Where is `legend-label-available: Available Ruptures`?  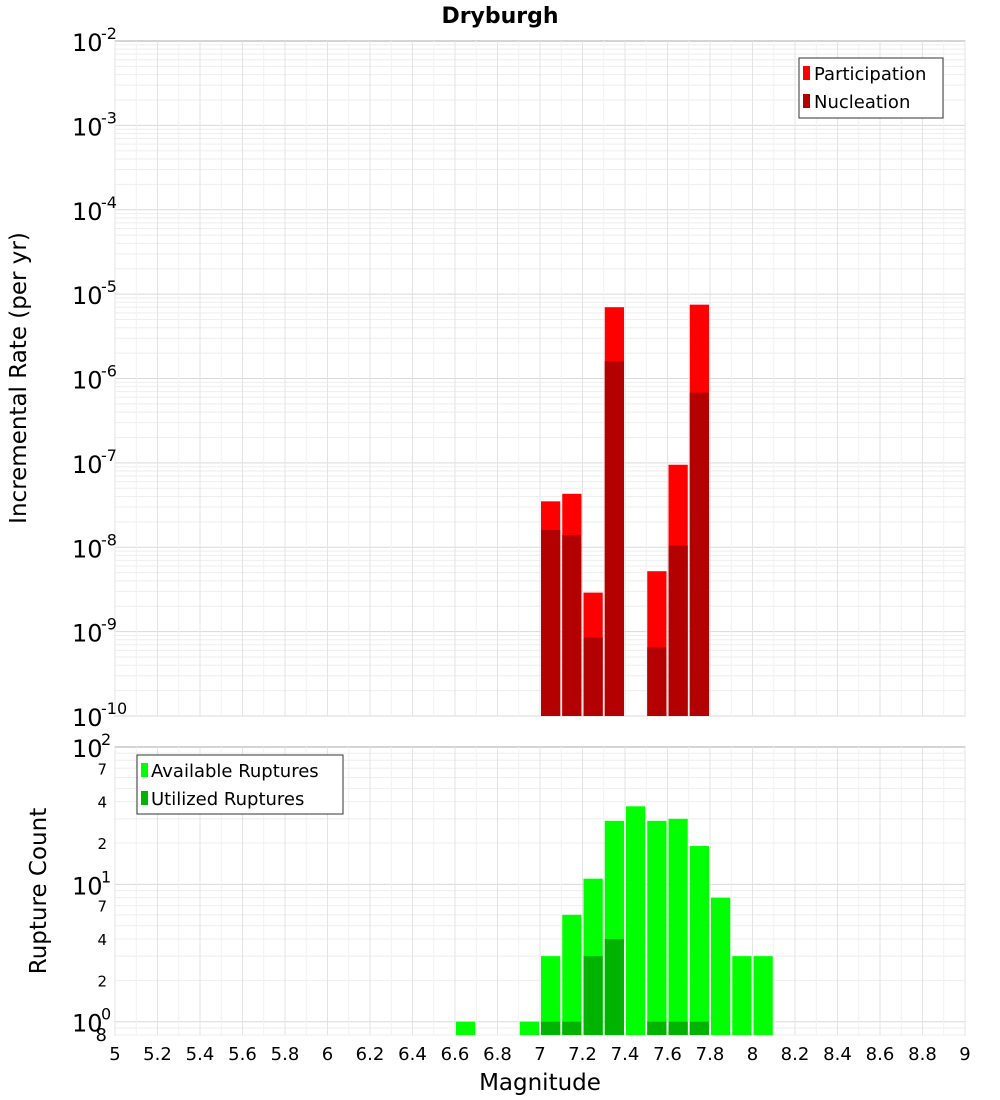
legend-label-available: Available Ruptures is located at coordinates (235, 771).